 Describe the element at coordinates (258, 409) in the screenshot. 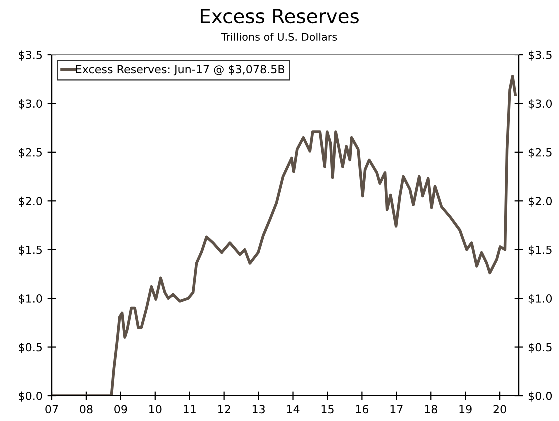

I see `x-tick-label: 13` at that location.